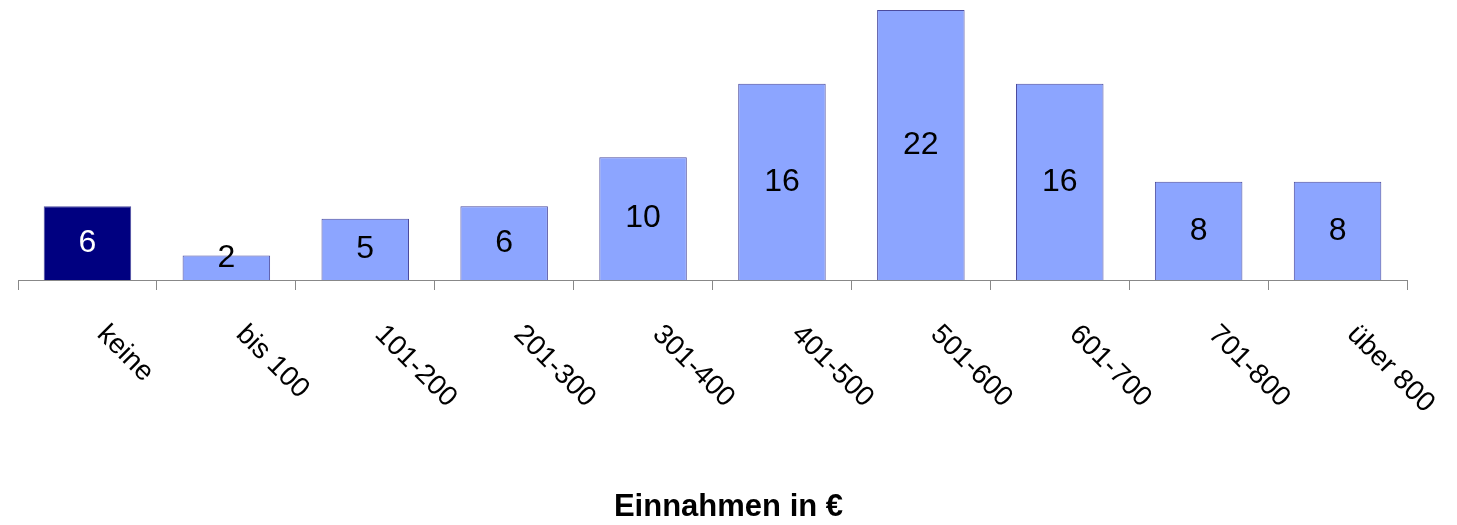  What do you see at coordinates (226, 255) in the screenshot?
I see `data-label: 2` at bounding box center [226, 255].